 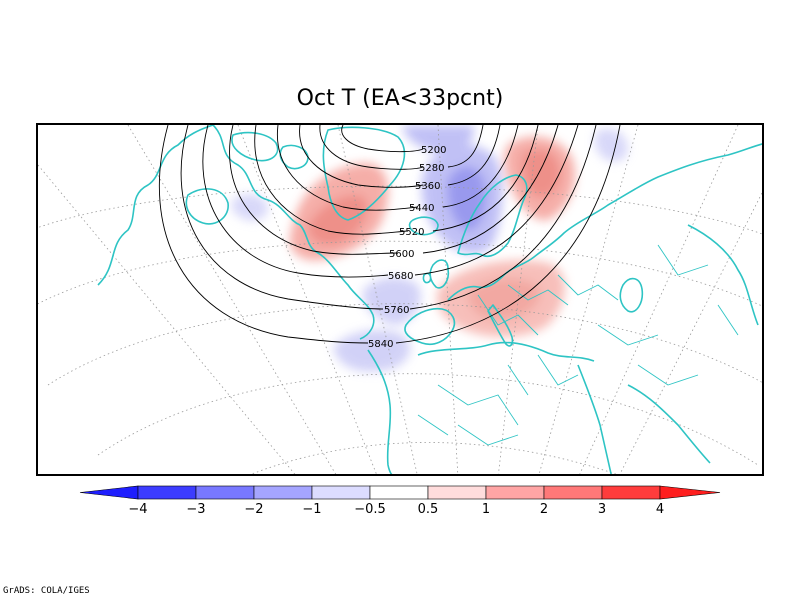 What do you see at coordinates (421, 208) in the screenshot?
I see `contour-label: 5440` at bounding box center [421, 208].